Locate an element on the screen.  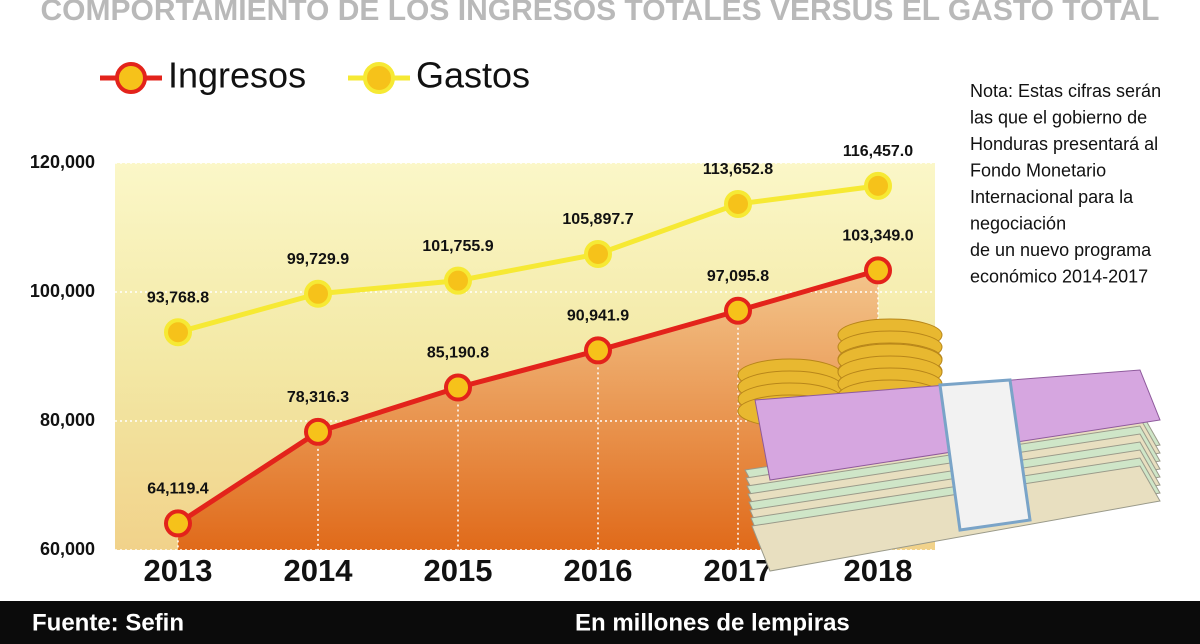
note-line: Honduras presentará al is located at coordinates (1064, 144).